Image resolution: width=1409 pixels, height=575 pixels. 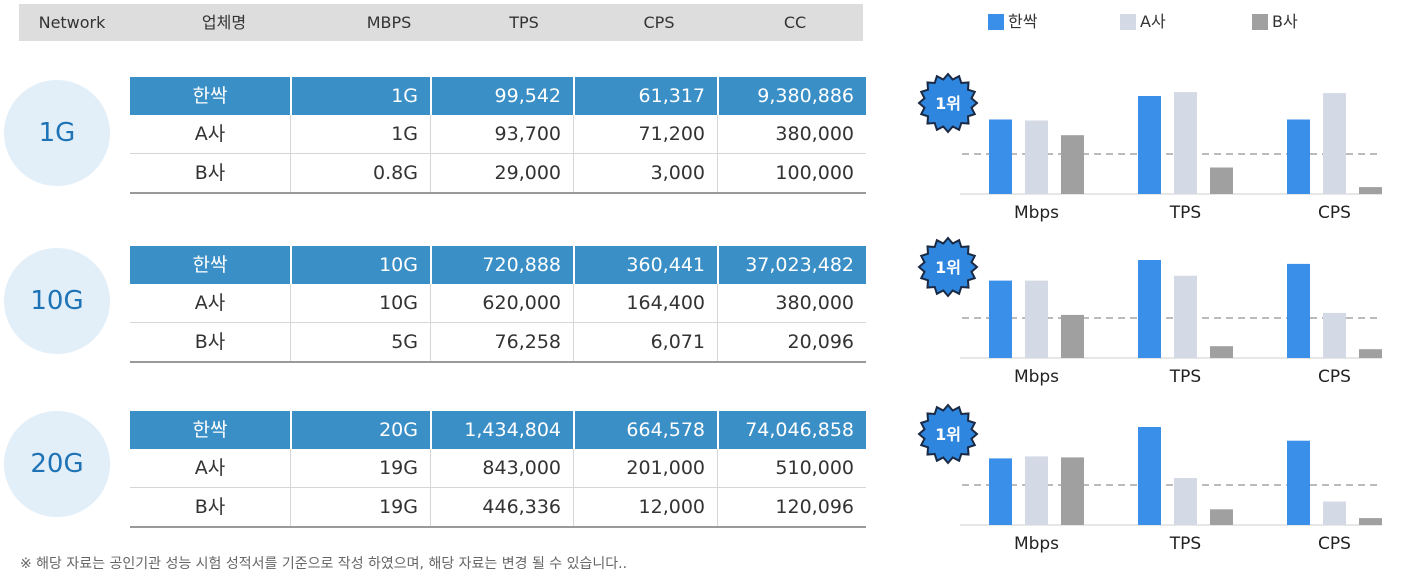 I want to click on table-row: B사 19G 446,336 12,000 120,096, so click(x=498, y=508).